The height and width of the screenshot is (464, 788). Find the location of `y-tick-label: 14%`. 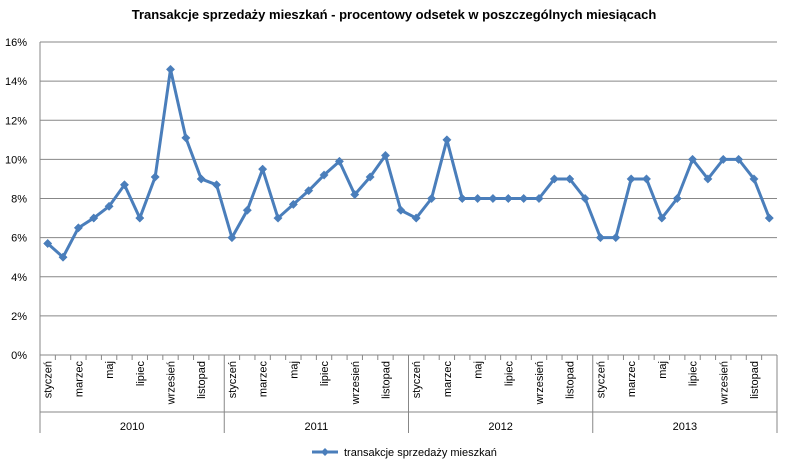

y-tick-label: 14% is located at coordinates (16, 82).